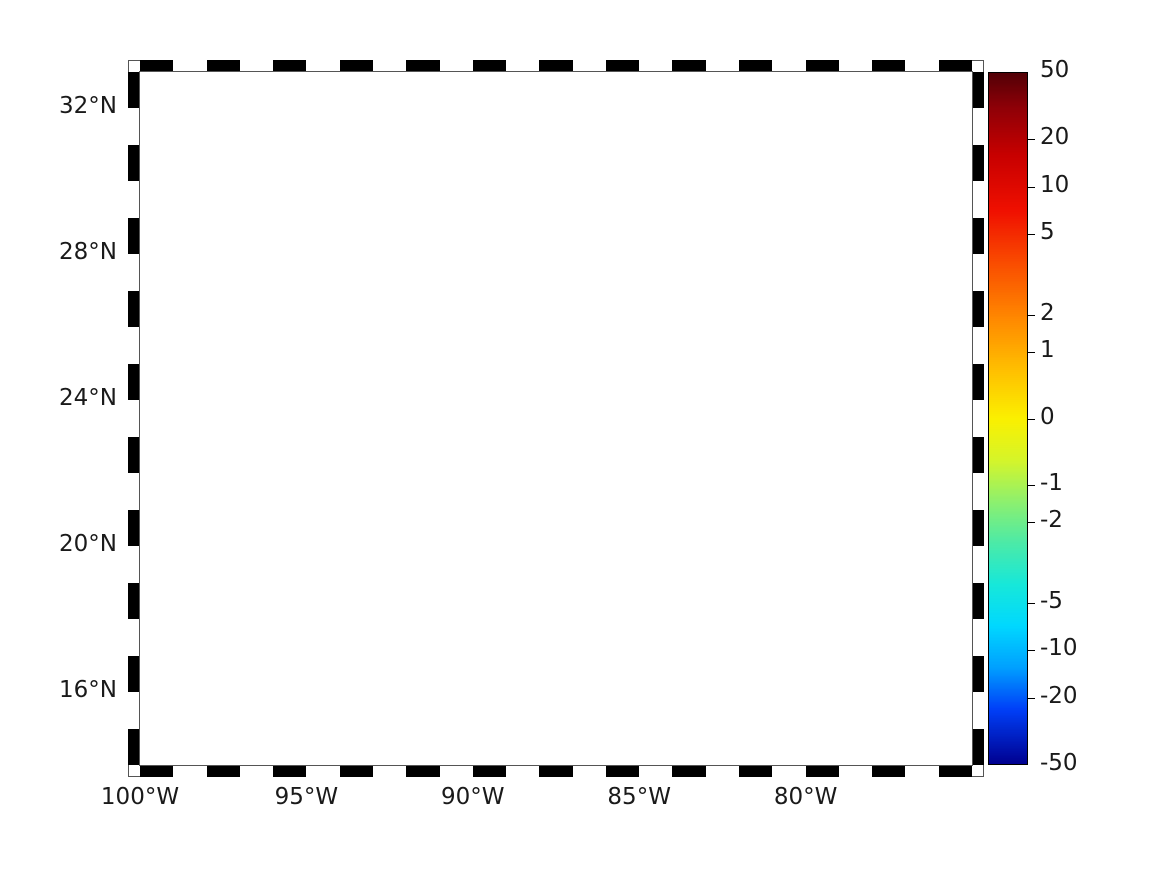 The image size is (1167, 875). Describe the element at coordinates (88, 106) in the screenshot. I see `y-tick-label: 32°N` at that location.